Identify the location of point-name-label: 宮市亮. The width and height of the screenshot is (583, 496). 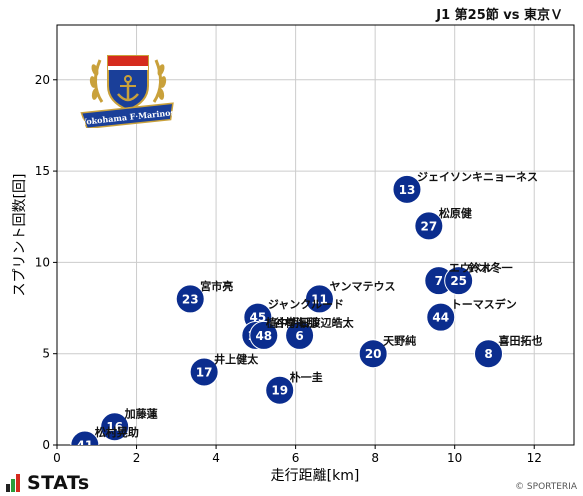
(216, 286).